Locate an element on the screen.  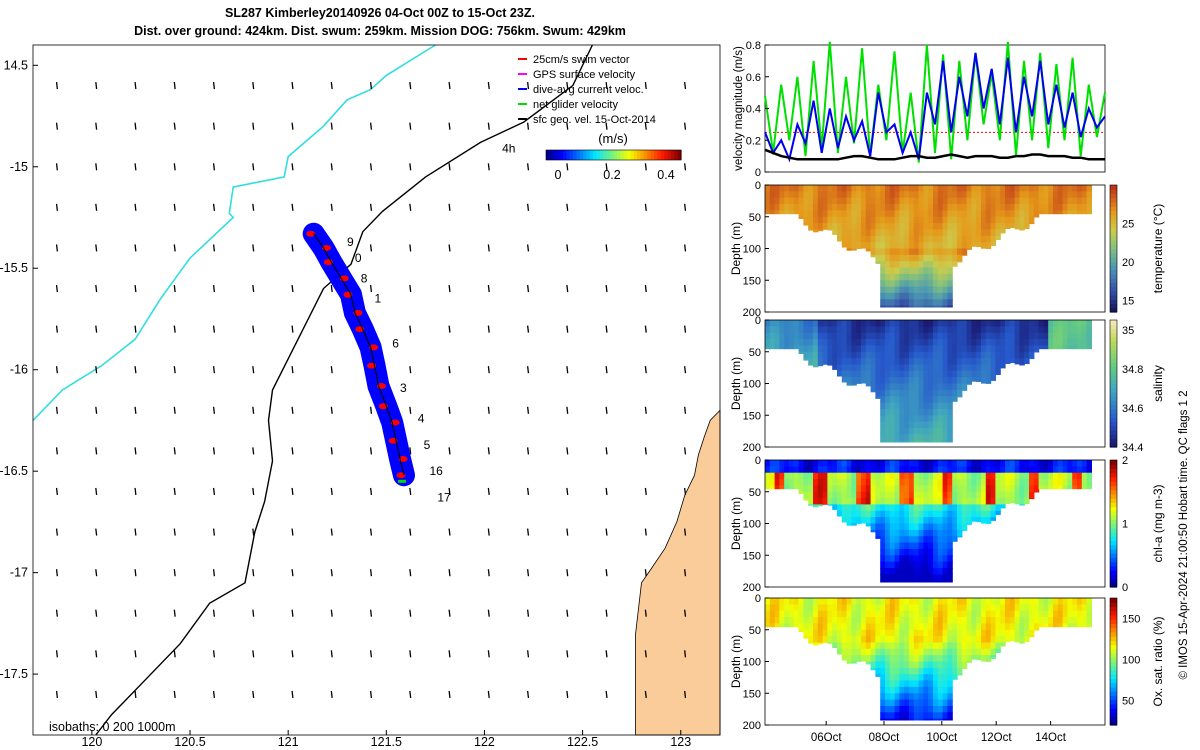
speed-colorbar-tick-label: 0 is located at coordinates (558, 175).